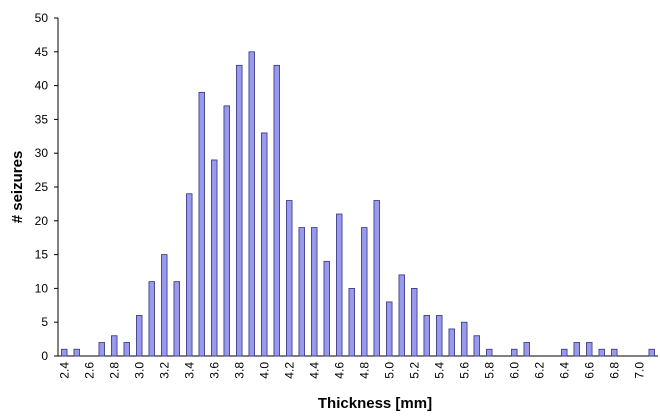  What do you see at coordinates (42, 18) in the screenshot?
I see `y-tick-label: 50` at bounding box center [42, 18].